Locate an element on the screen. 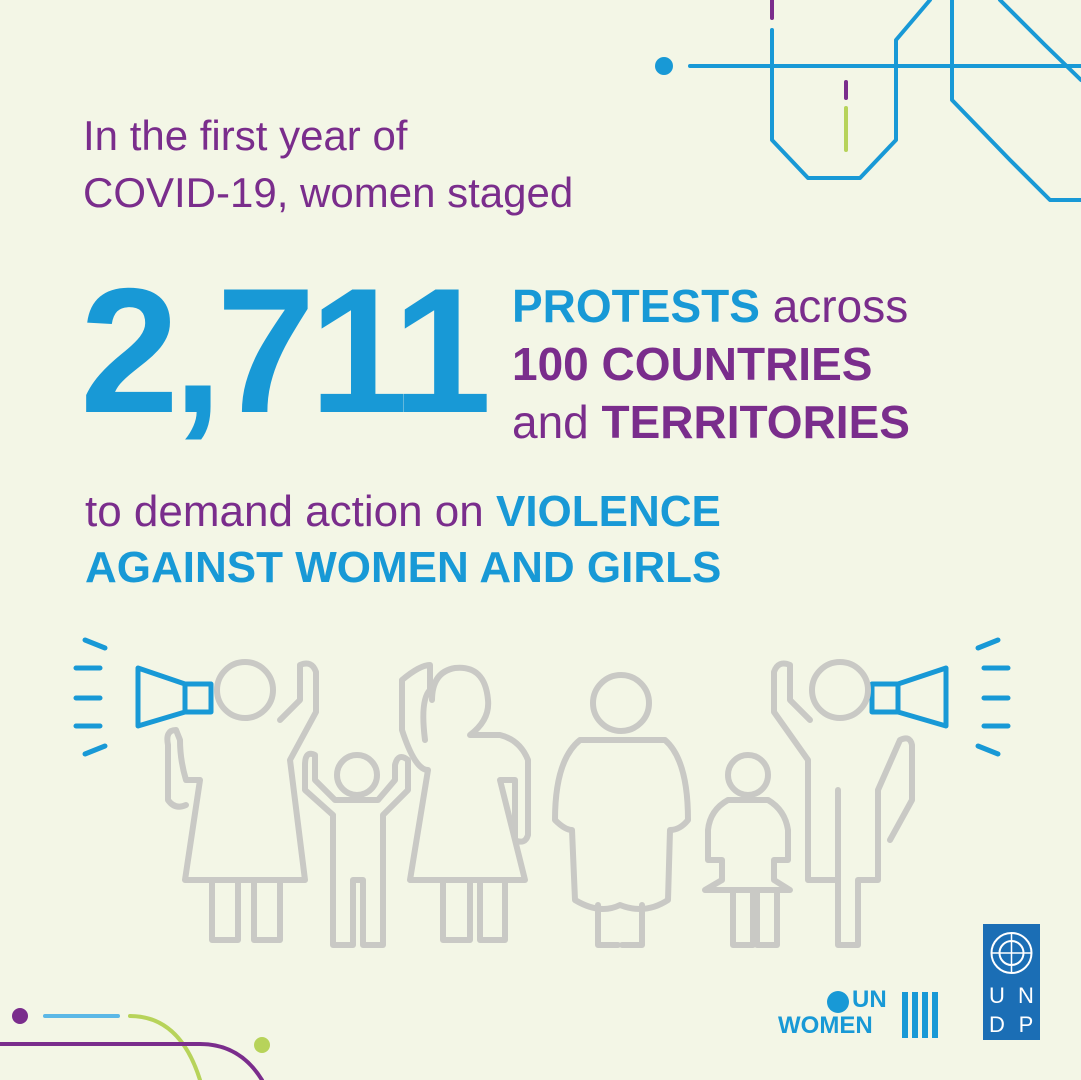  stat-line: and TERRITORIES is located at coordinates (711, 422).